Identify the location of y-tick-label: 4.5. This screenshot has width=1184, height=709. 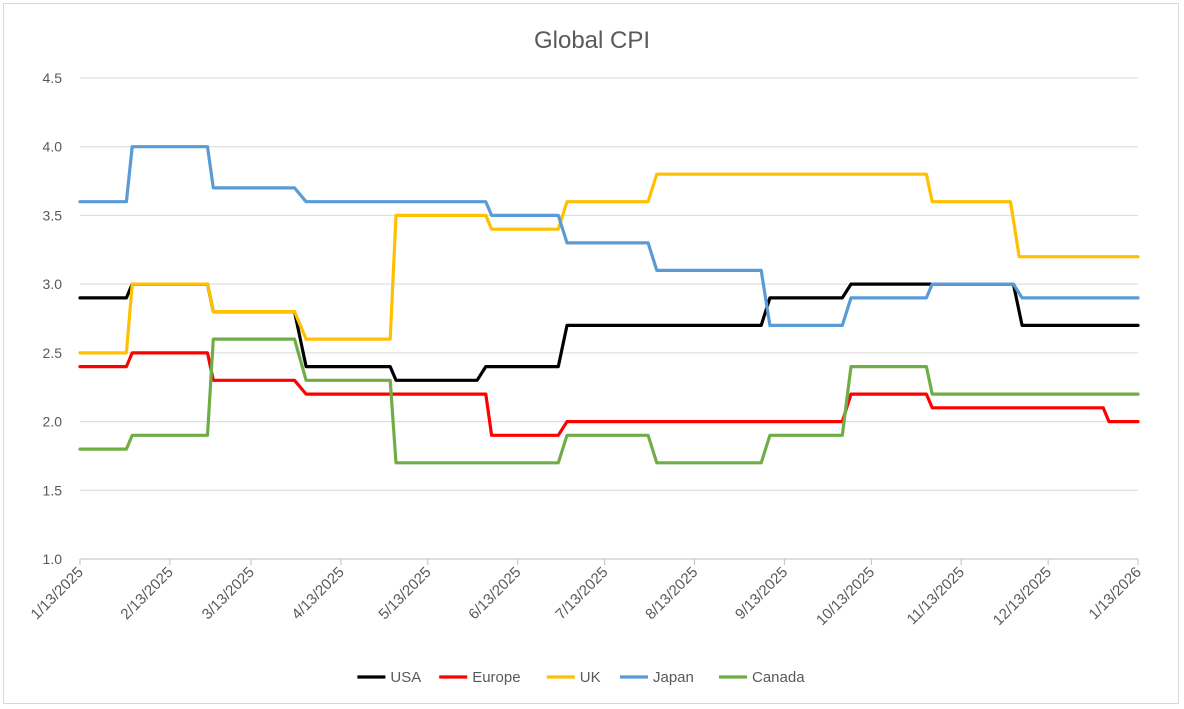
(53, 78).